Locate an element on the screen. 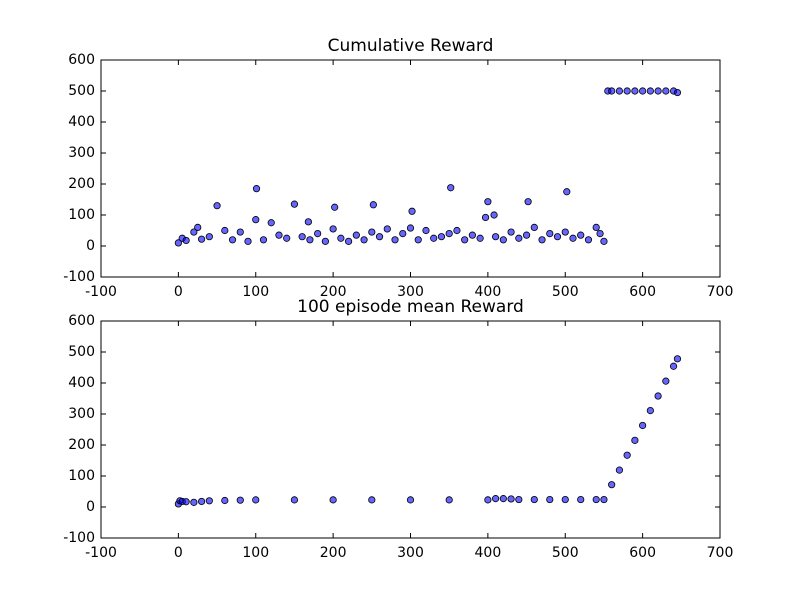 The image size is (800, 604). x-tick-label: -100 is located at coordinates (101, 553).